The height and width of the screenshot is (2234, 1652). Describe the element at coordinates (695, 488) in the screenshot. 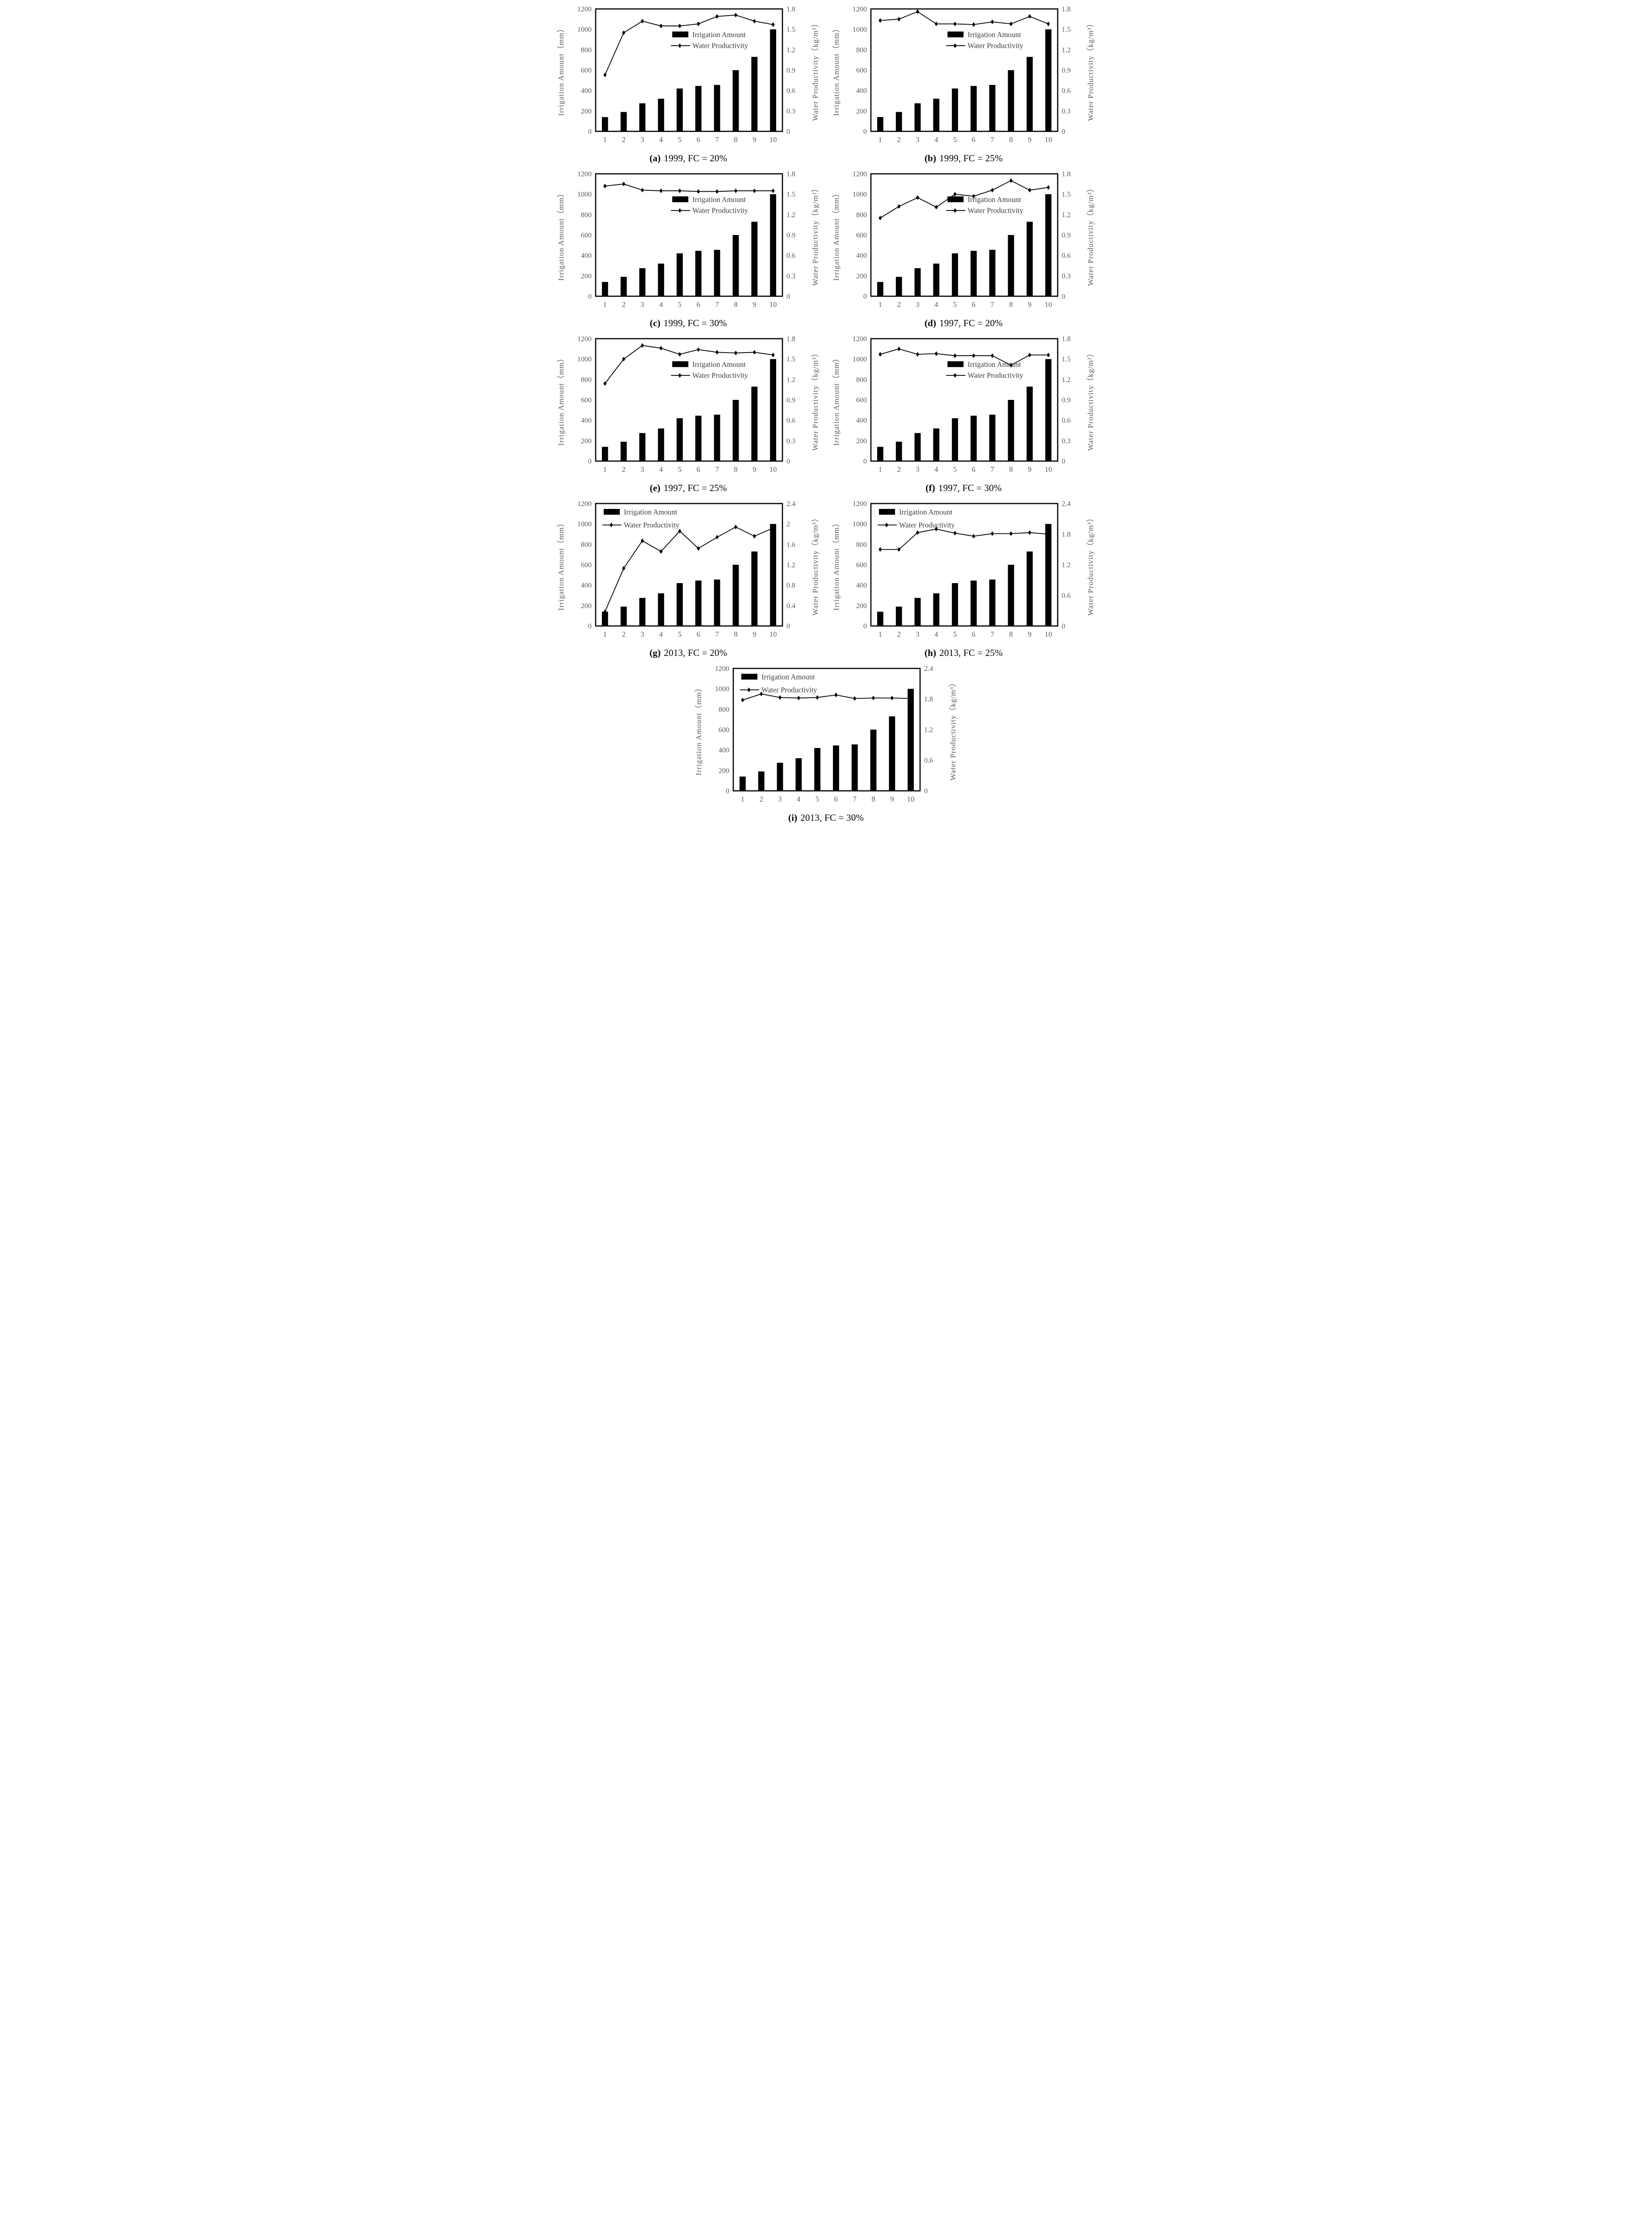

I see `caption-text: 1997, FC = 25%` at that location.